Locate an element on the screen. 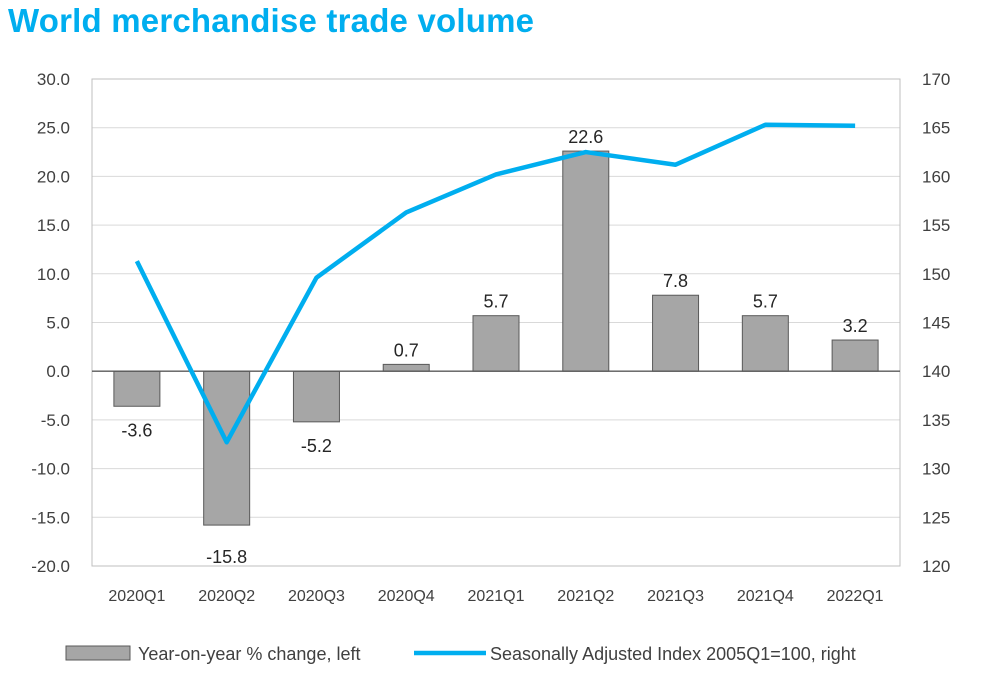  bar-data-label: -15.8 is located at coordinates (226, 557).